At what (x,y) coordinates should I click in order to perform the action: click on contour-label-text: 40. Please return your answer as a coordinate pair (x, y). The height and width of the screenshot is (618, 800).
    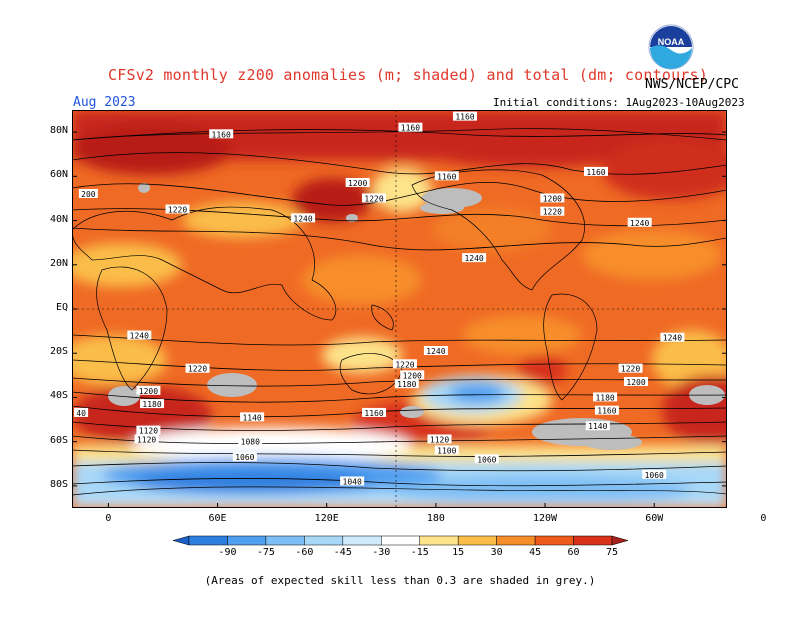
    Looking at the image, I should click on (81, 413).